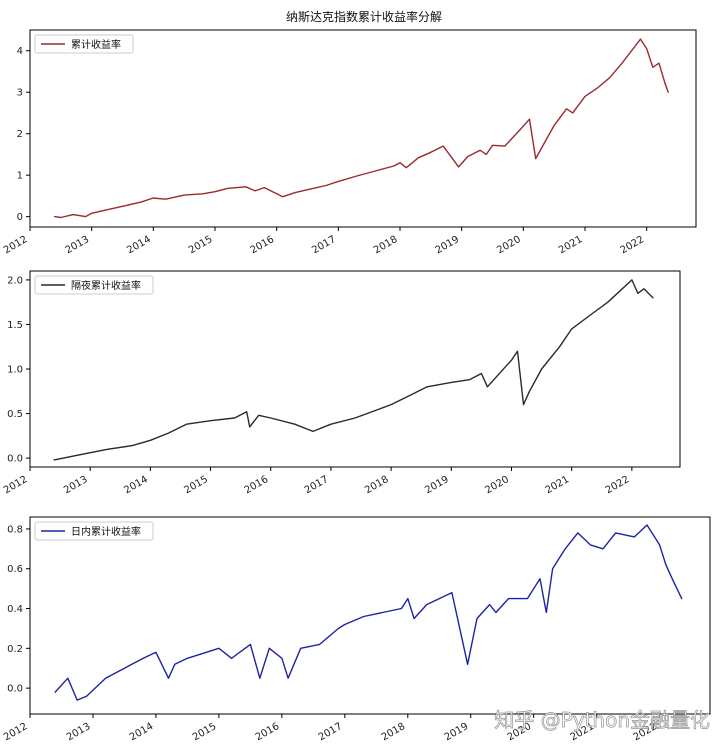  Describe the element at coordinates (602, 720) in the screenshot. I see `watermark: 知乎 @Python金融量化` at that location.